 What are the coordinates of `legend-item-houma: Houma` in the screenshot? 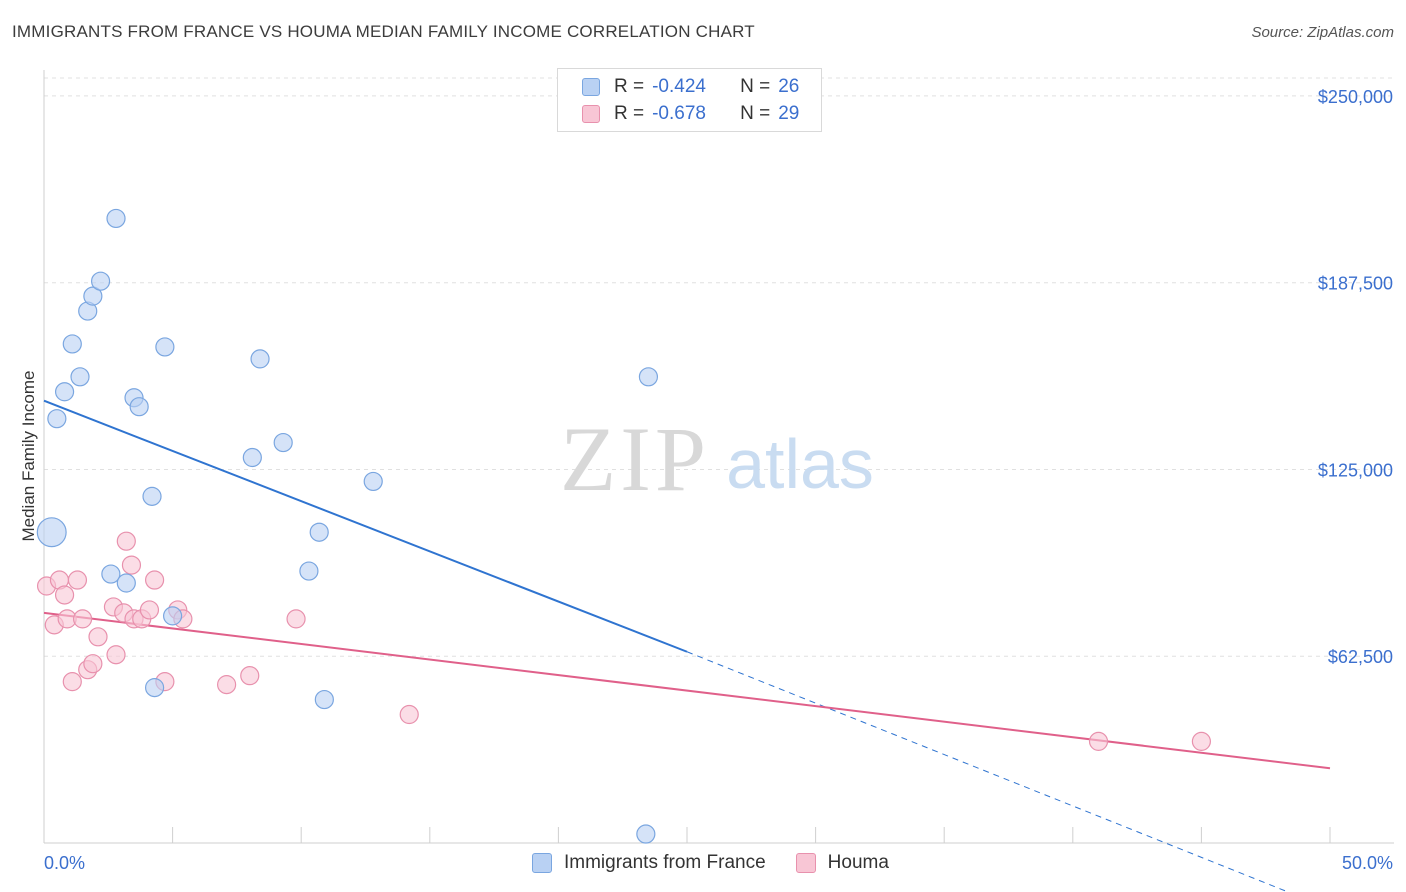 It's located at (842, 863).